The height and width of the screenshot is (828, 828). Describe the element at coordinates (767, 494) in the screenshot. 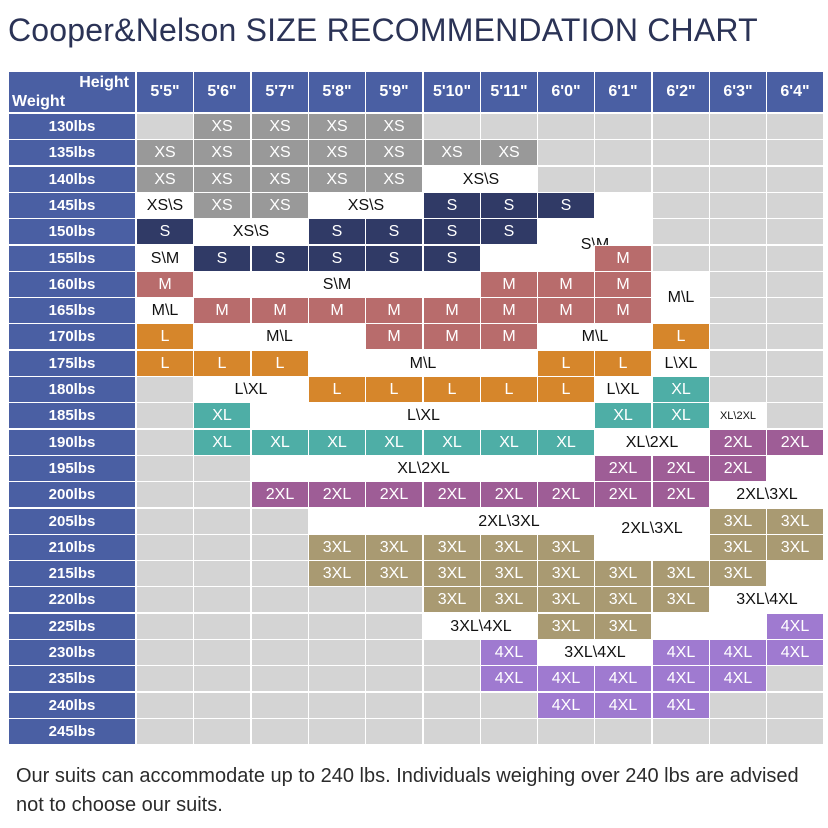

I see `range-cell: 2XL\3XL` at that location.